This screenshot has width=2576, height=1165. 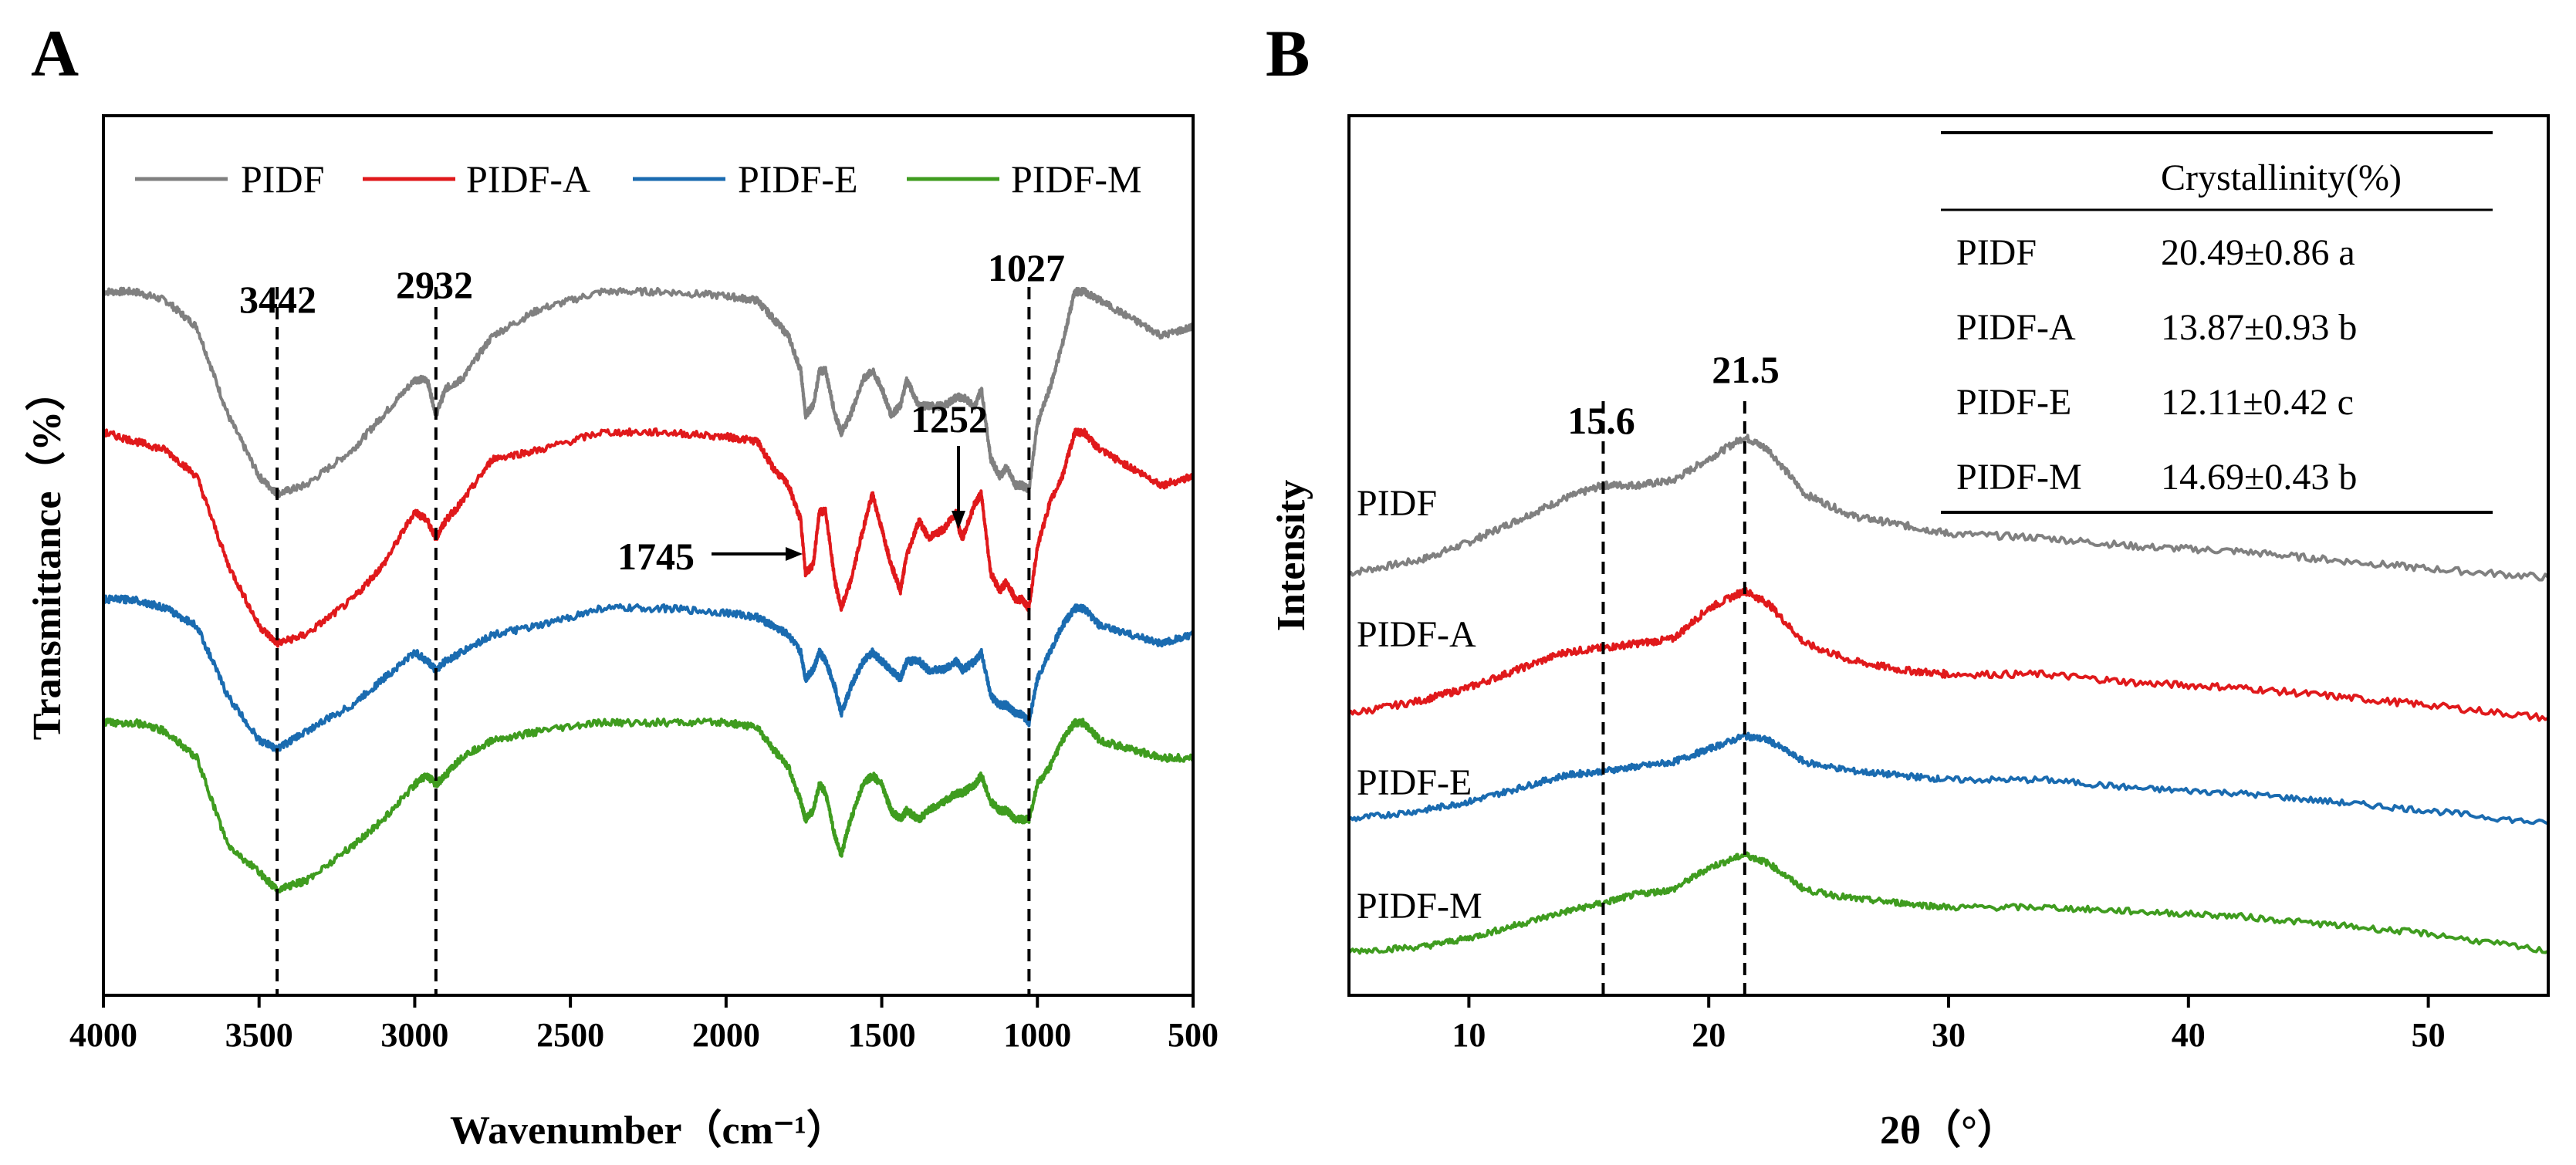 What do you see at coordinates (1397, 504) in the screenshot?
I see `series-label-pidf: PIDF` at bounding box center [1397, 504].